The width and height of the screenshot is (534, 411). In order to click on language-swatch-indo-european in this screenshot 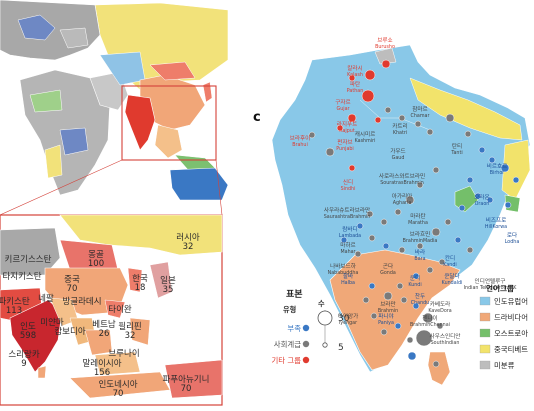, I will do `click(485, 301)`.